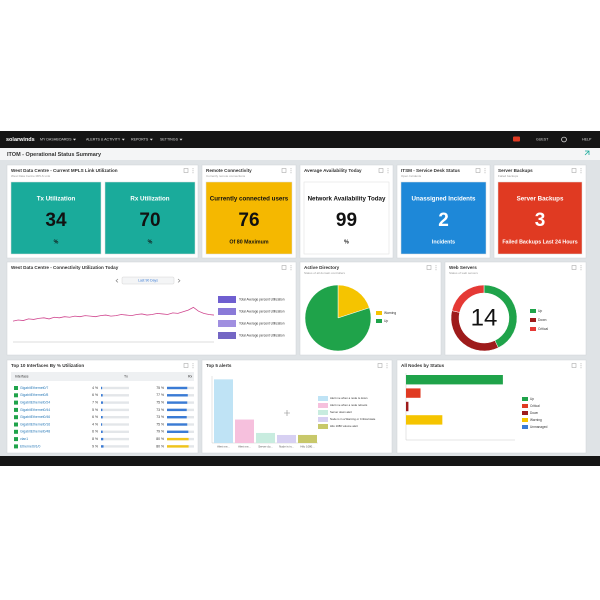 This screenshot has height=600, width=600. What do you see at coordinates (30, 446) in the screenshot?
I see `interface-name: Ethernet0/1/0` at bounding box center [30, 446].